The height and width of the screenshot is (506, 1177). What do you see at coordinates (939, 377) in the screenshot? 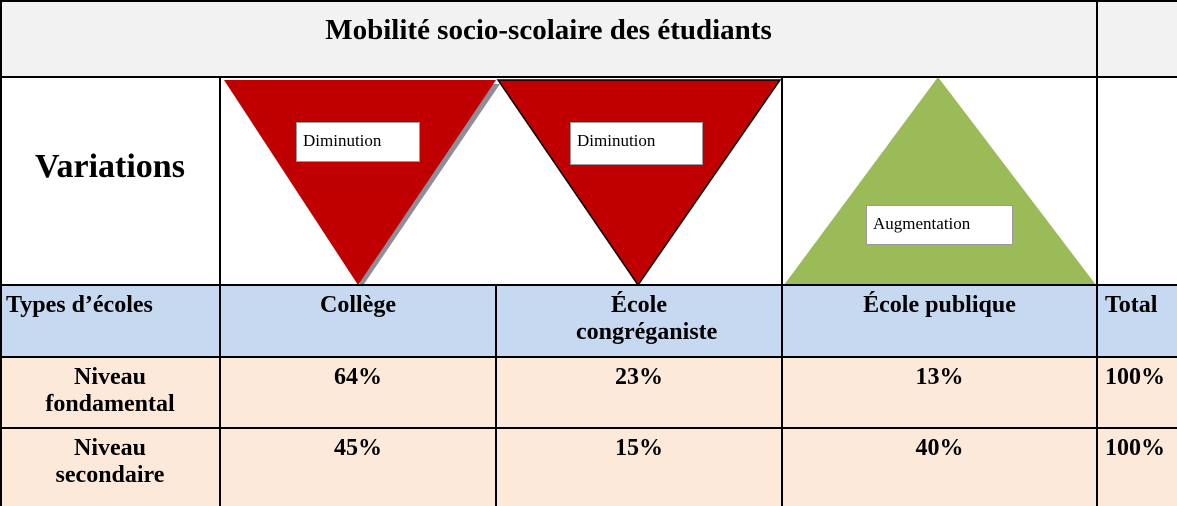
I see `cell: 13%` at bounding box center [939, 377].